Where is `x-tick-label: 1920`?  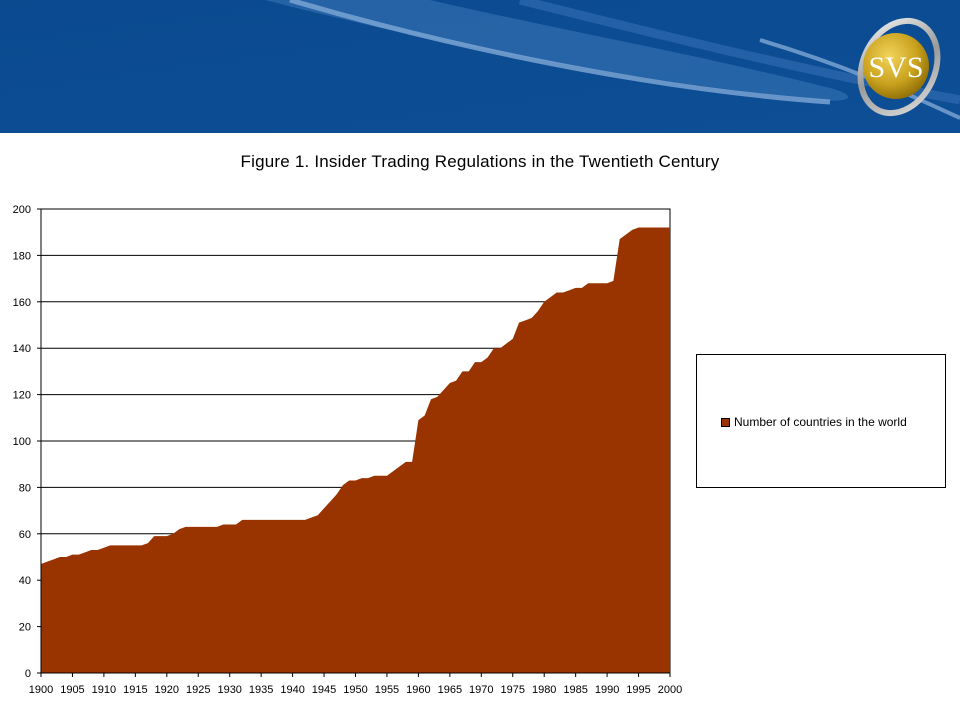
x-tick-label: 1920 is located at coordinates (167, 690).